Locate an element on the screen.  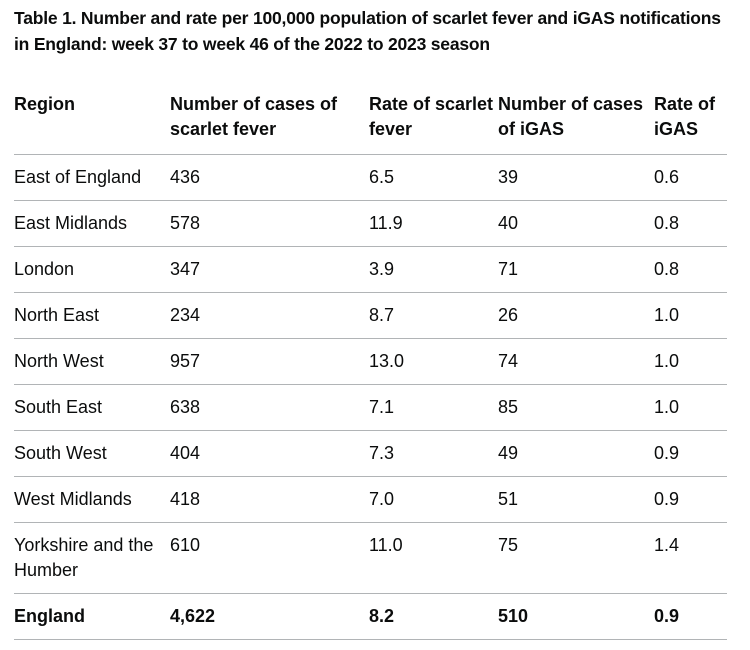
table-row: South West 404 7.3 49 0.9 is located at coordinates (370, 453).